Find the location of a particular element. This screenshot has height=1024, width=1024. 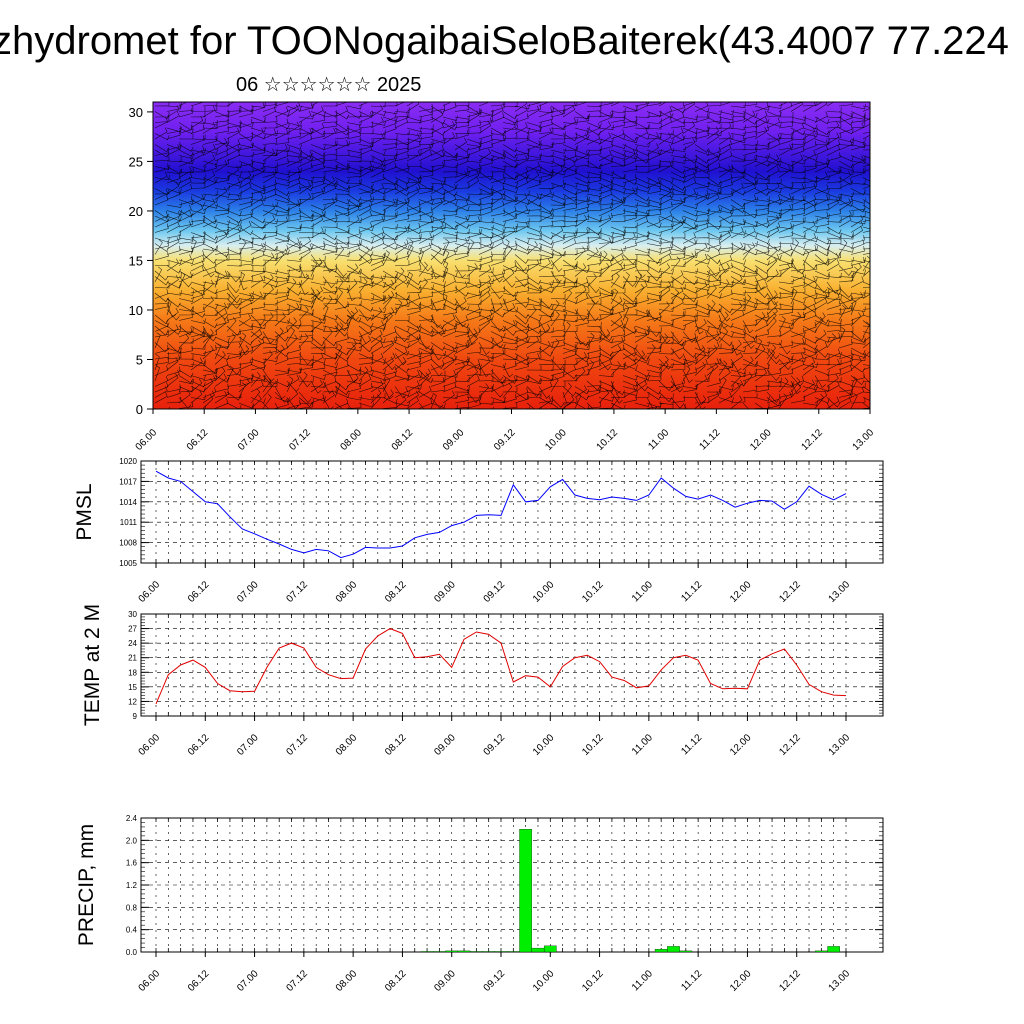

y-tick-label: 25 is located at coordinates (136, 161).